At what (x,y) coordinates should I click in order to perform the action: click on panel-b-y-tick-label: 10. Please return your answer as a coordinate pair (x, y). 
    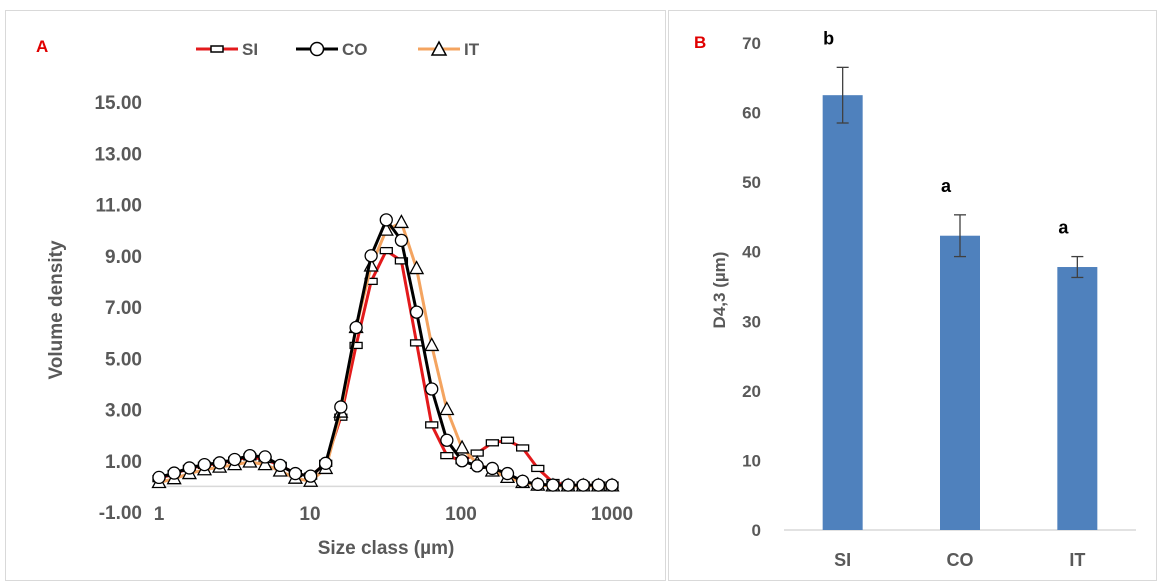
    Looking at the image, I should click on (751, 460).